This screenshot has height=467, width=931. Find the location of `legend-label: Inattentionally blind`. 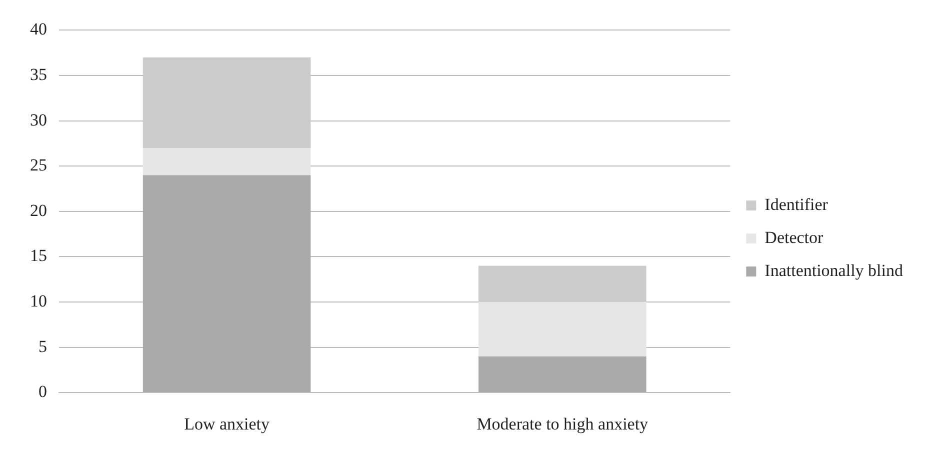

legend-label: Inattentionally blind is located at coordinates (834, 270).